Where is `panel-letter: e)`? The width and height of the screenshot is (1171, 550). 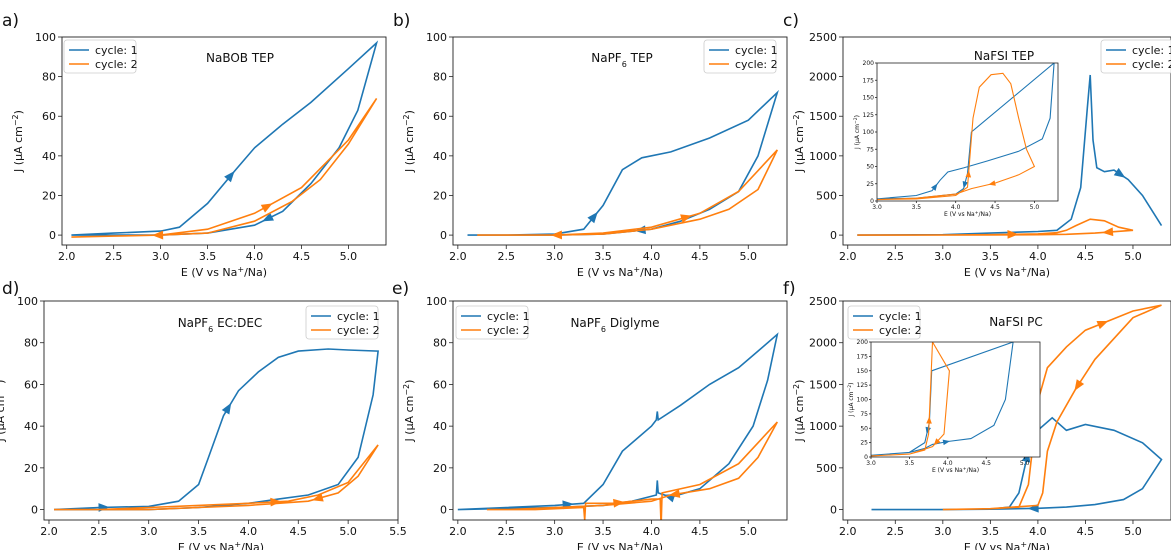
panel-letter: e) is located at coordinates (400, 289).